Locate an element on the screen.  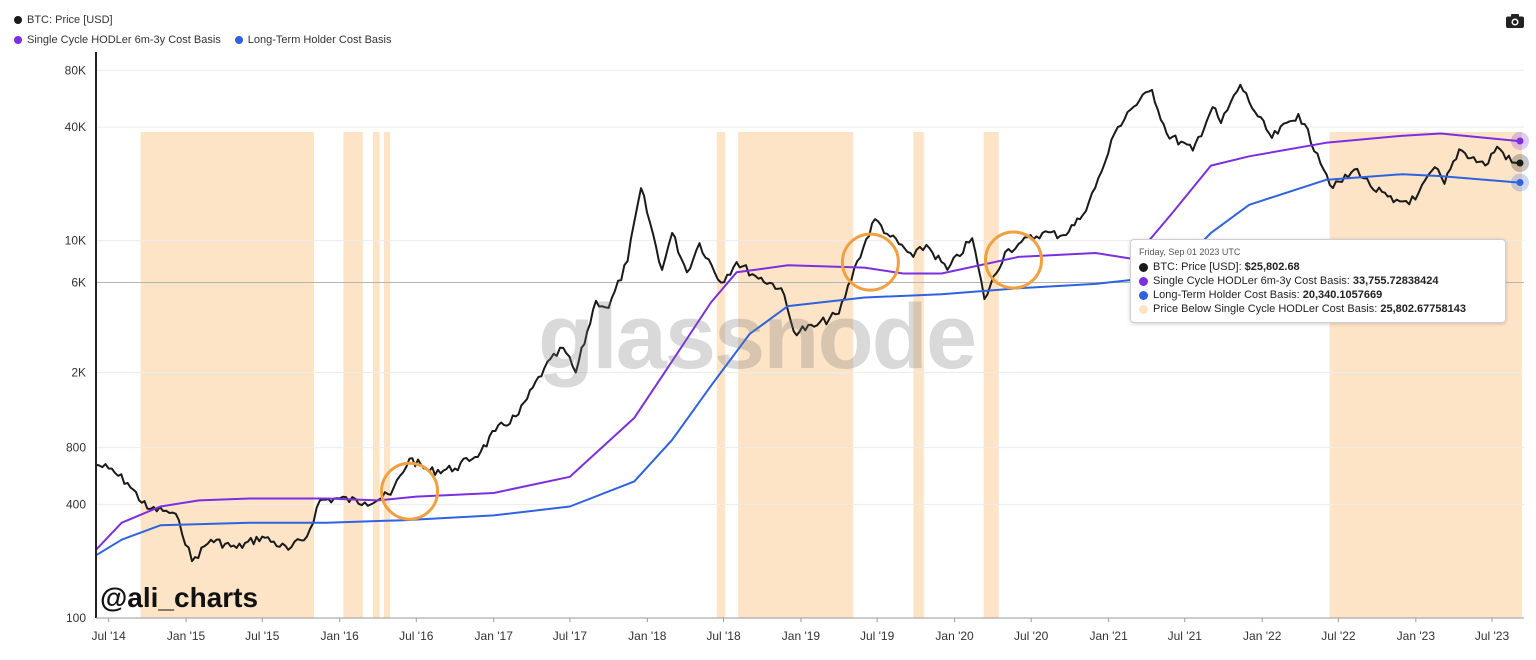
tooltip-label: BTC: Price [USD]: is located at coordinates (1197, 267).